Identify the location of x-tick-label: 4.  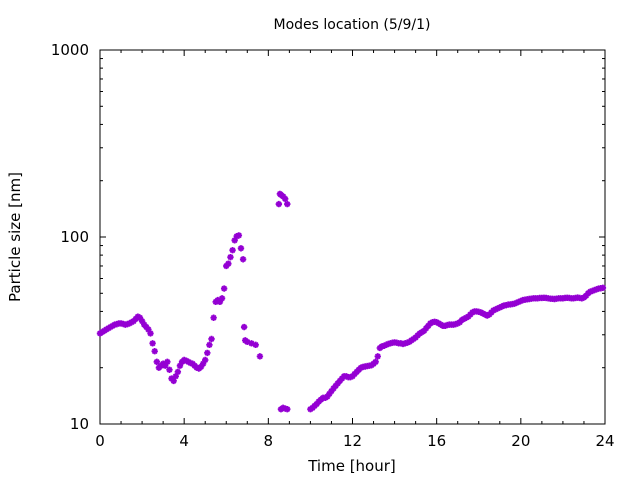
(184, 441).